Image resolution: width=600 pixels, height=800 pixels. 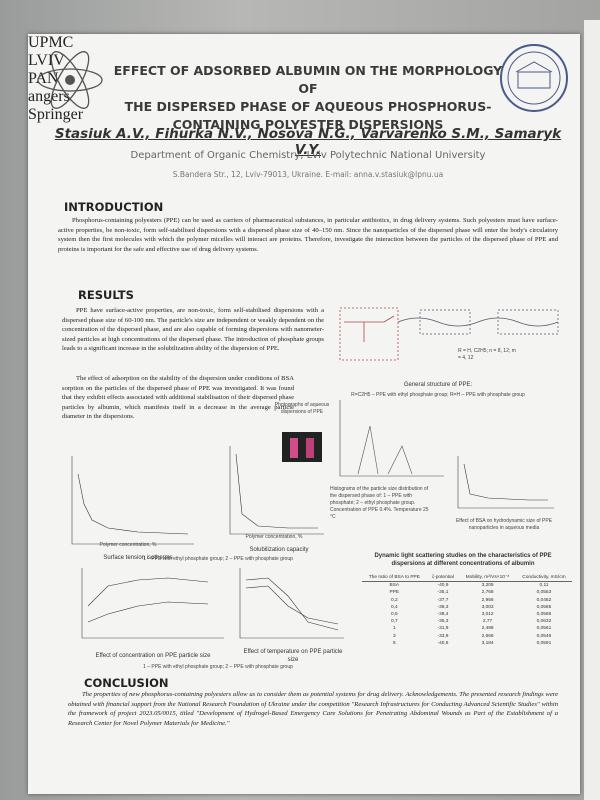 I want to click on cell: 0,0553, so click(x=544, y=593).